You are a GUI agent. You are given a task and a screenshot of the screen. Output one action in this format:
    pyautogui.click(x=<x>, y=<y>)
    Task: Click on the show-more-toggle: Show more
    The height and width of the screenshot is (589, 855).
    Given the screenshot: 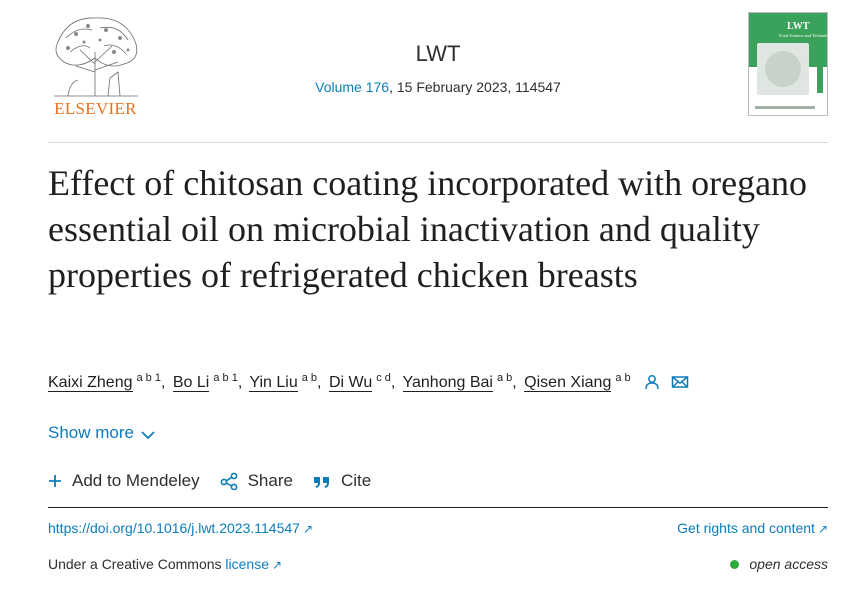 What is the action you would take?
    pyautogui.click(x=102, y=433)
    